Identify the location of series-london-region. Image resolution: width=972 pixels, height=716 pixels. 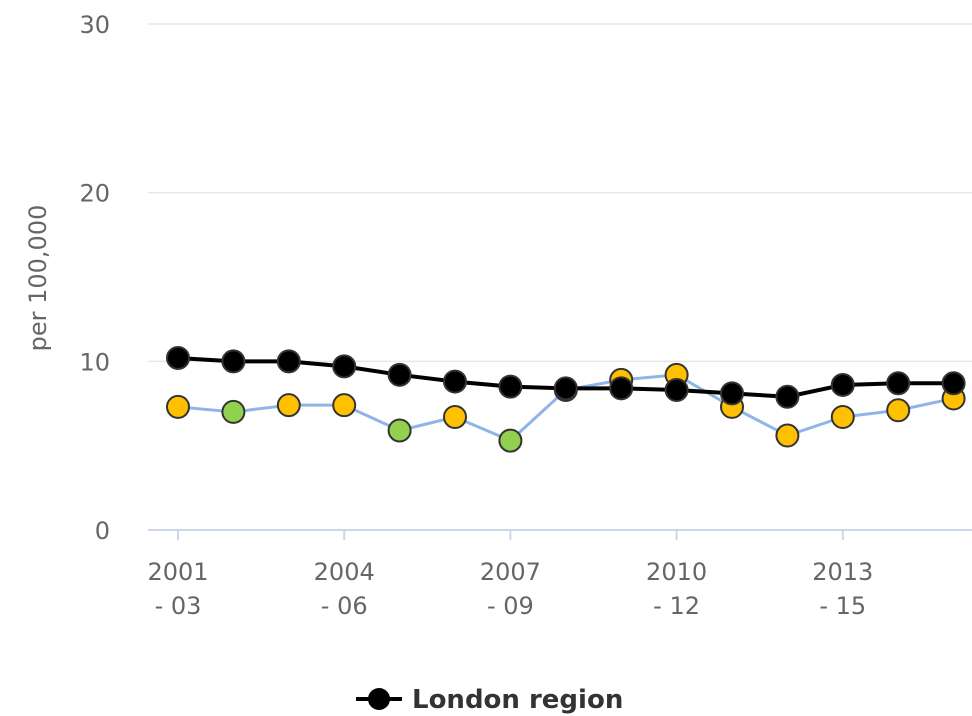
(566, 377).